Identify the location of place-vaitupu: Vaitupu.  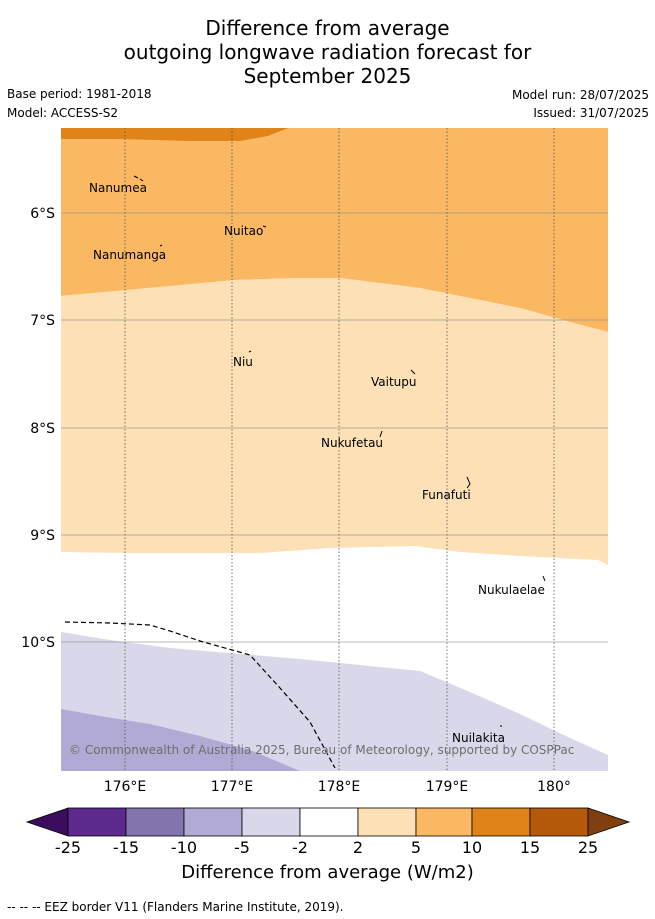
(394, 382).